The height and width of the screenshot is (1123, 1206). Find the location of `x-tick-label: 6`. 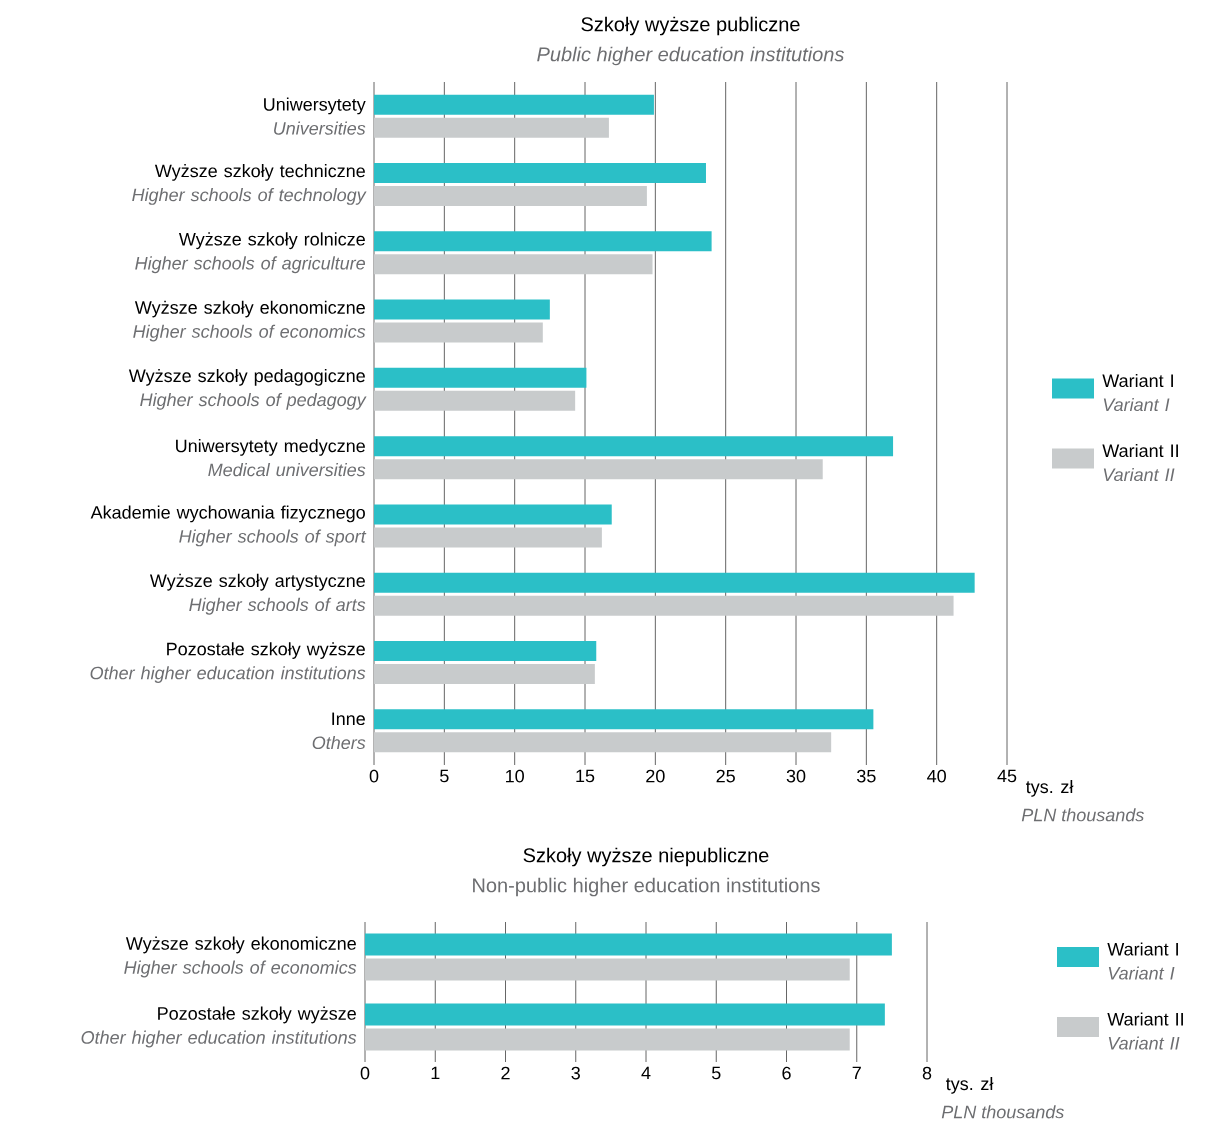

x-tick-label: 6 is located at coordinates (786, 1073).